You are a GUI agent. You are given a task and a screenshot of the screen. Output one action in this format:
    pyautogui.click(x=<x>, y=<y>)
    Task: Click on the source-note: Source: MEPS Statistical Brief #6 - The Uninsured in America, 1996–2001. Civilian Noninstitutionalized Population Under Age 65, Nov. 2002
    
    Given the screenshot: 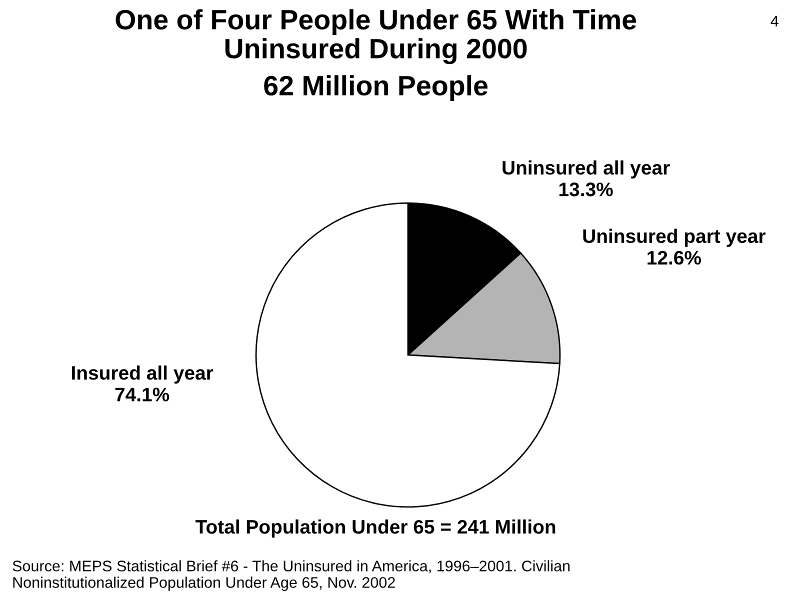 What is the action you would take?
    pyautogui.click(x=291, y=575)
    